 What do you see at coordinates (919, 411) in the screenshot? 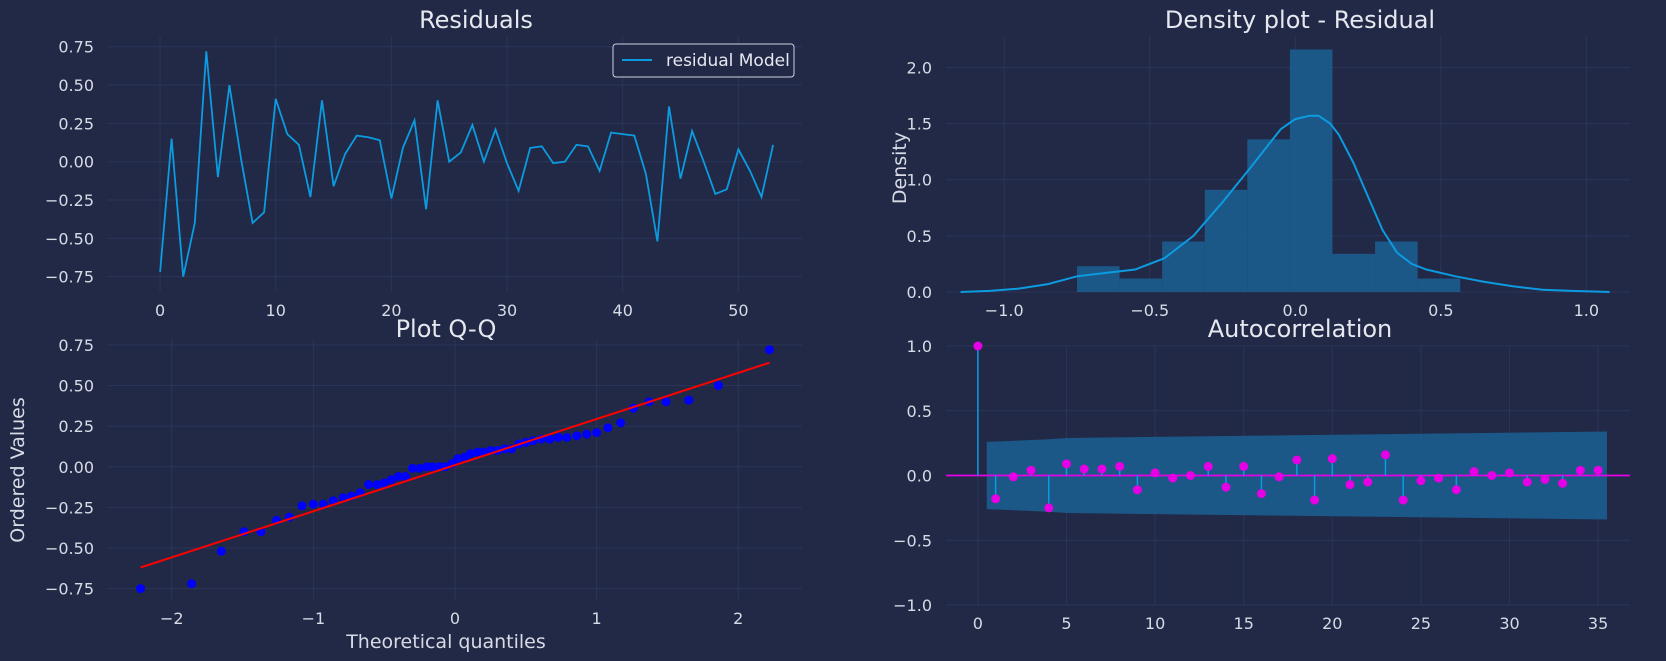
I see `acf-ytick-label: 0.5` at bounding box center [919, 411].